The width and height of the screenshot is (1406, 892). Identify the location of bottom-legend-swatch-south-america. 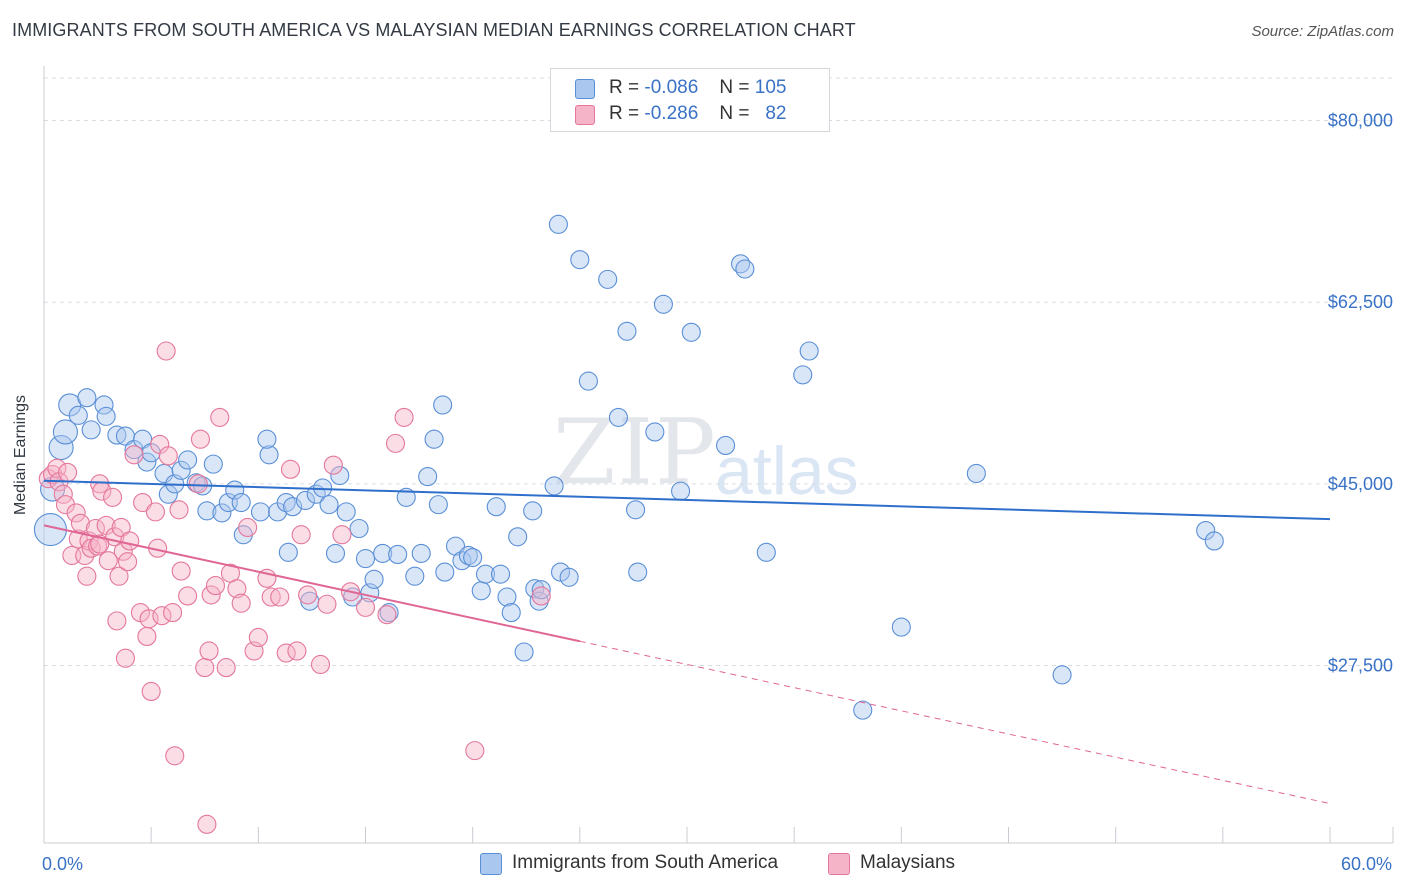
(491, 864).